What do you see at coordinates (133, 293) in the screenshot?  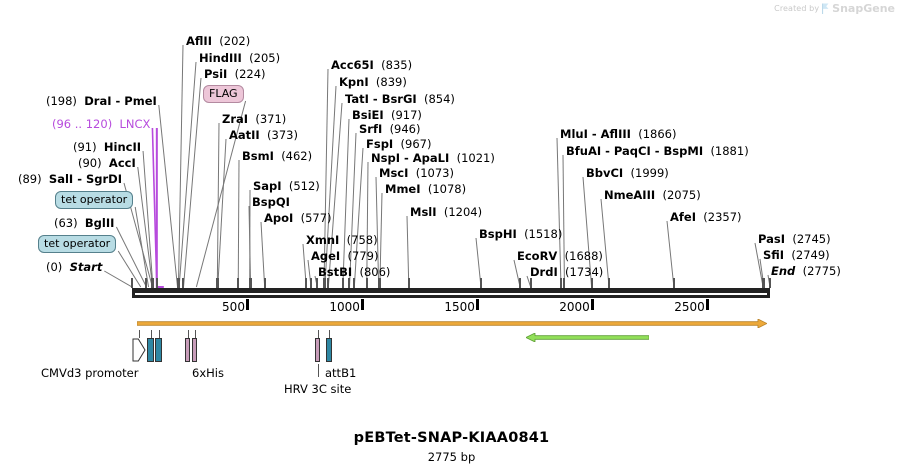 I see `backbone-cap-start` at bounding box center [133, 293].